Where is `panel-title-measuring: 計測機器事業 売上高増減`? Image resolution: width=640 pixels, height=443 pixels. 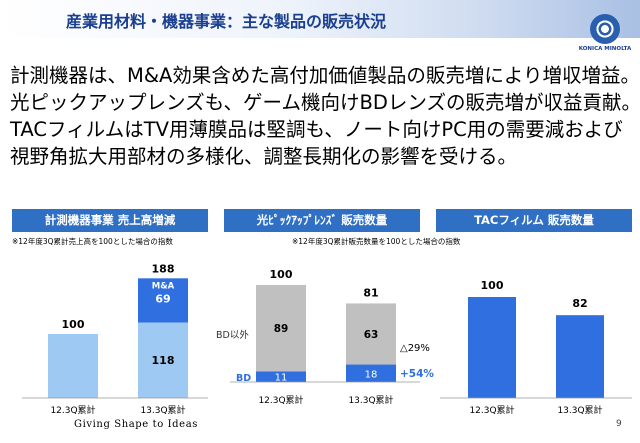
panel-title-measuring: 計測機器事業 売上高増減 is located at coordinates (110, 220).